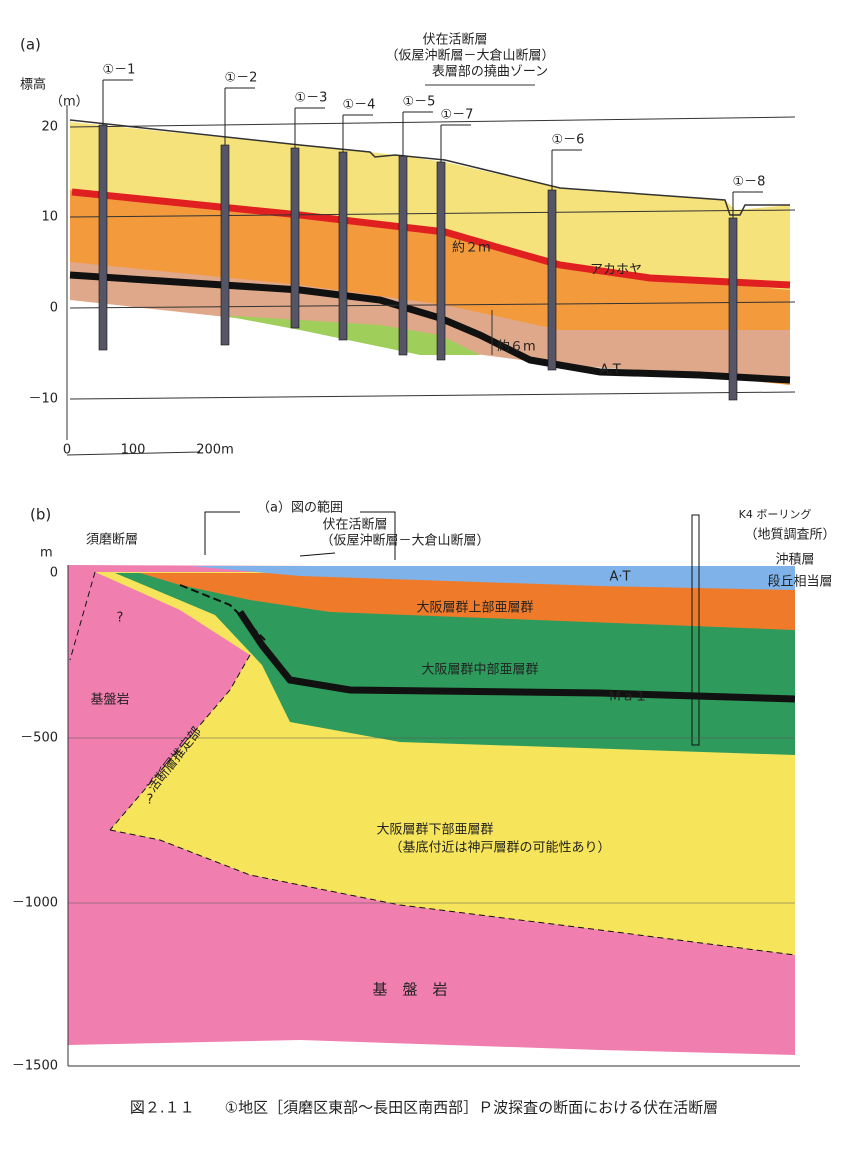 This screenshot has width=849, height=1158. I want to click on borehole-label: ①－2, so click(241, 78).